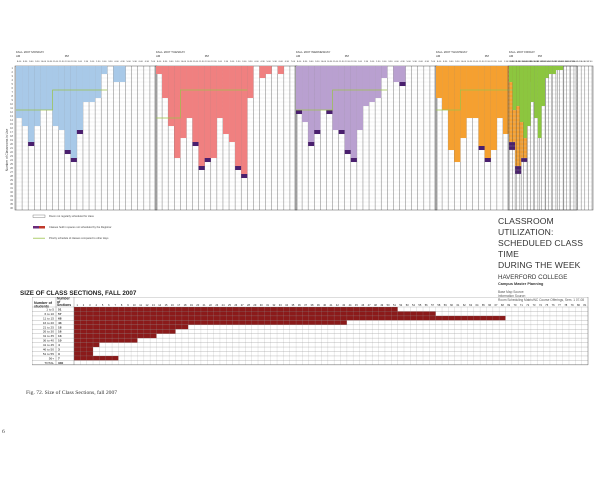 The height and width of the screenshot is (480, 600). I want to click on y-tick-label: 17, so click(11, 132).